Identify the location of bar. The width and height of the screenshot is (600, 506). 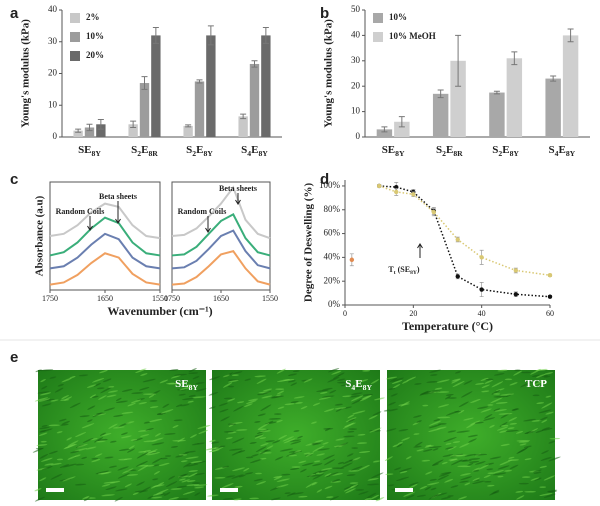
(188, 131).